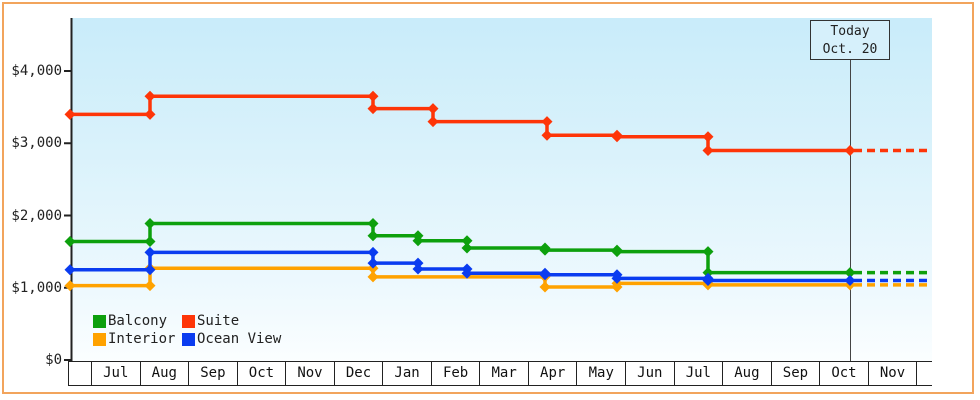 Image resolution: width=980 pixels, height=400 pixels. Describe the element at coordinates (649, 373) in the screenshot. I see `month-cell-jun-11: Jun` at that location.